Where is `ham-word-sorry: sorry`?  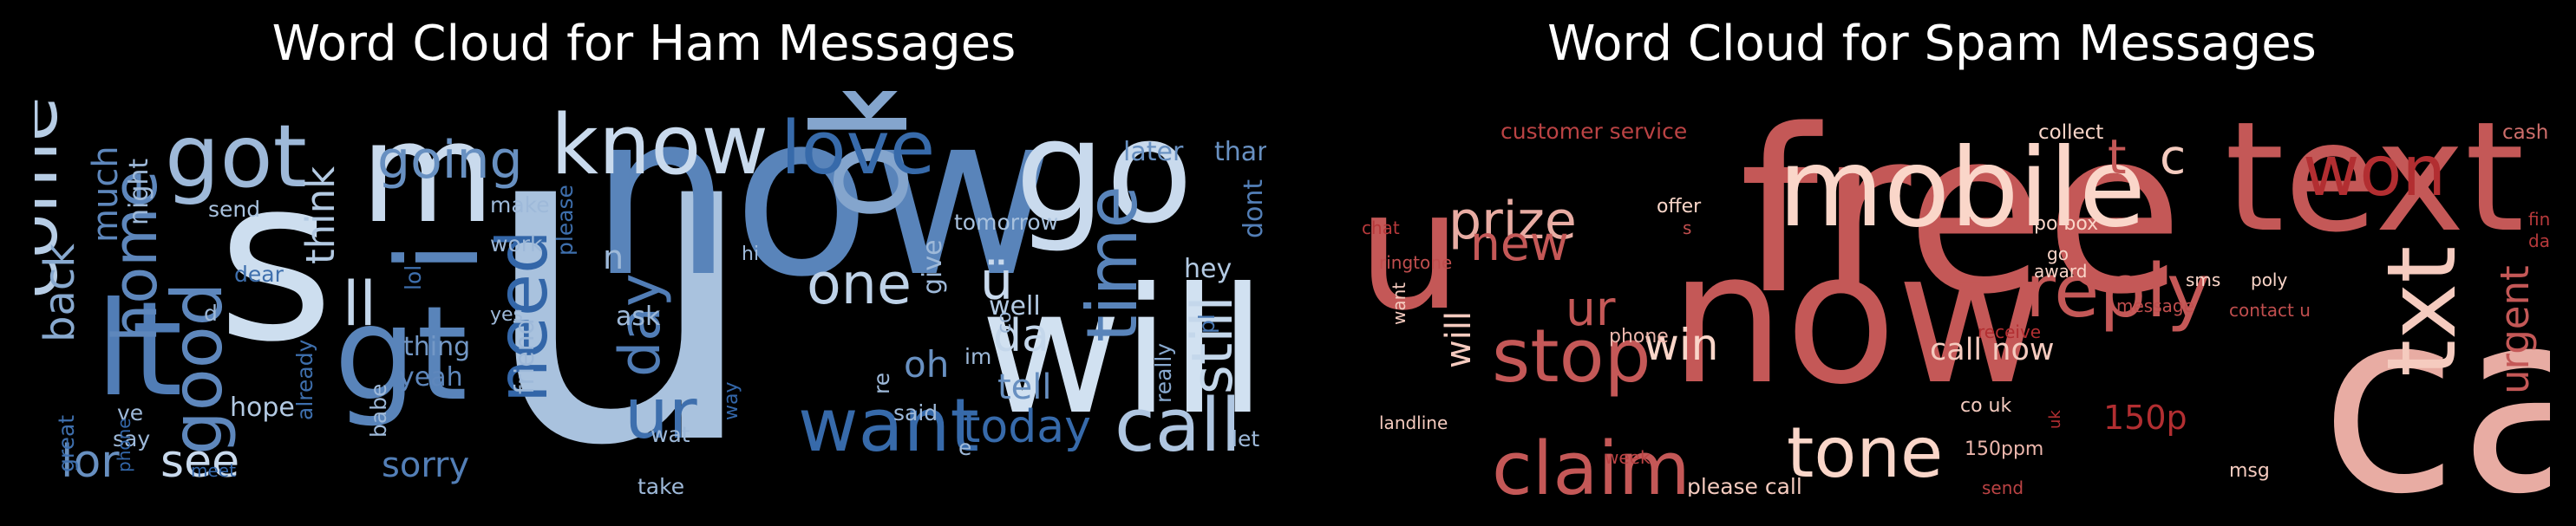 ham-word-sorry: sorry is located at coordinates (425, 465).